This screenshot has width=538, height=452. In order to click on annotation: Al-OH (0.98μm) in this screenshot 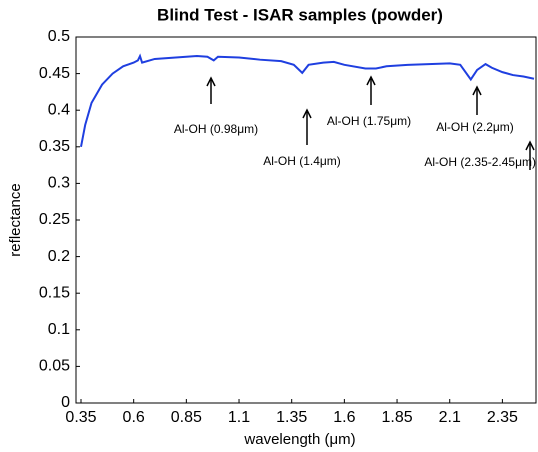, I will do `click(216, 129)`.